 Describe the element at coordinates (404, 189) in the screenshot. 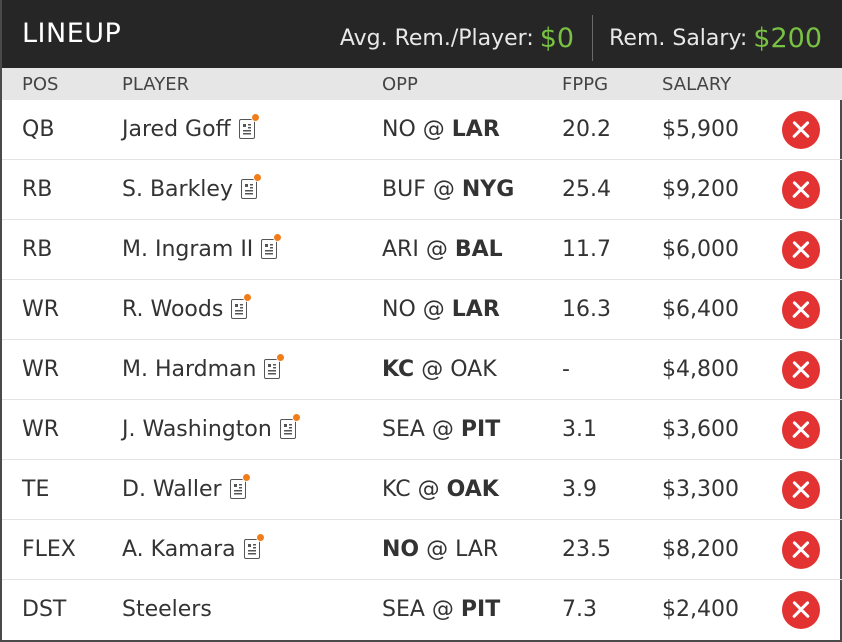

I see `away-team: BUF` at that location.